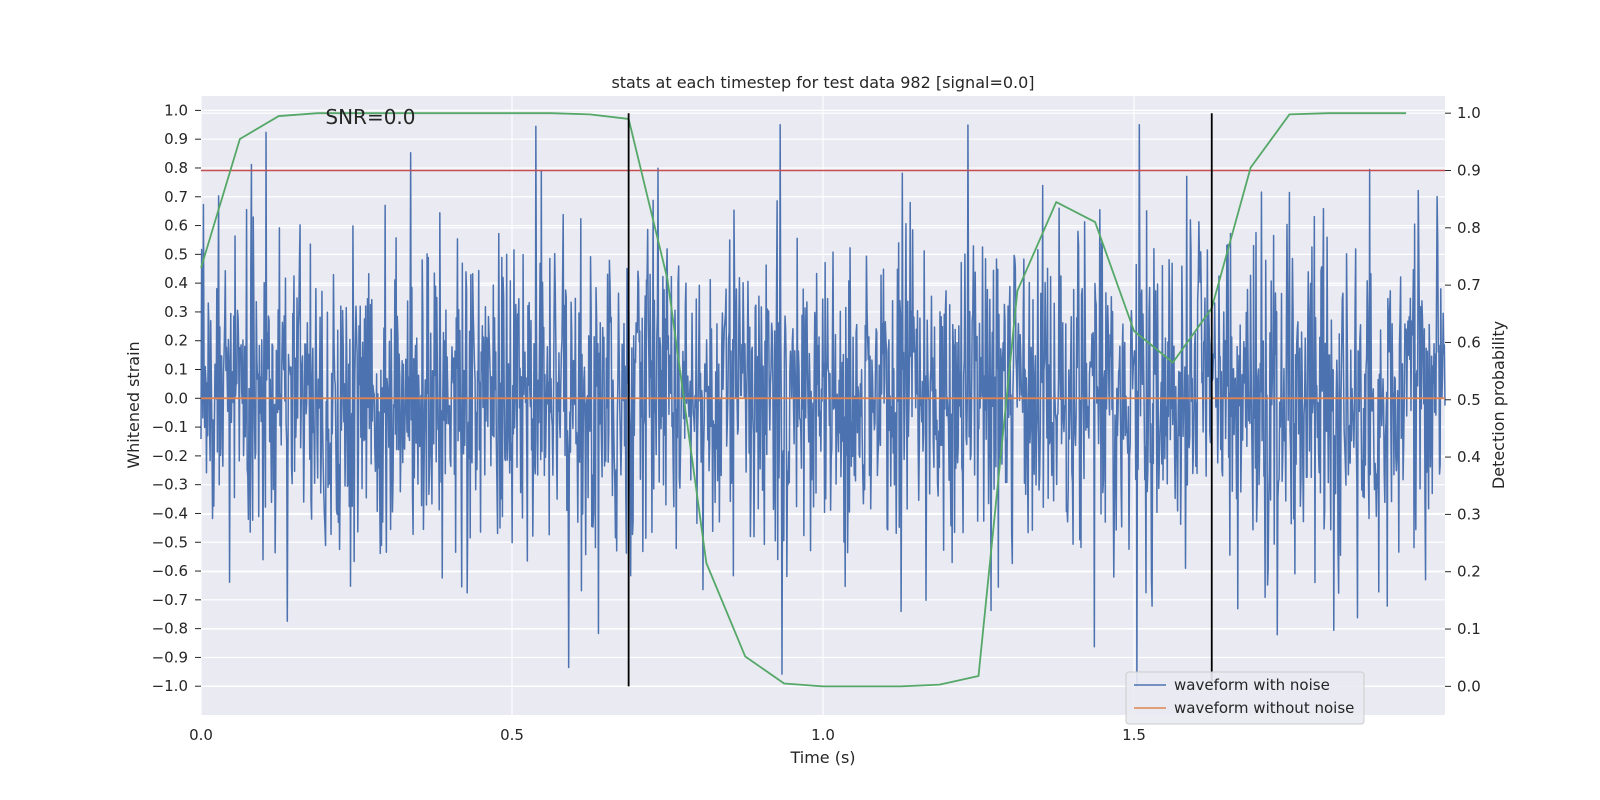  I want to click on y-tick-label: −0.4, so click(170, 513).